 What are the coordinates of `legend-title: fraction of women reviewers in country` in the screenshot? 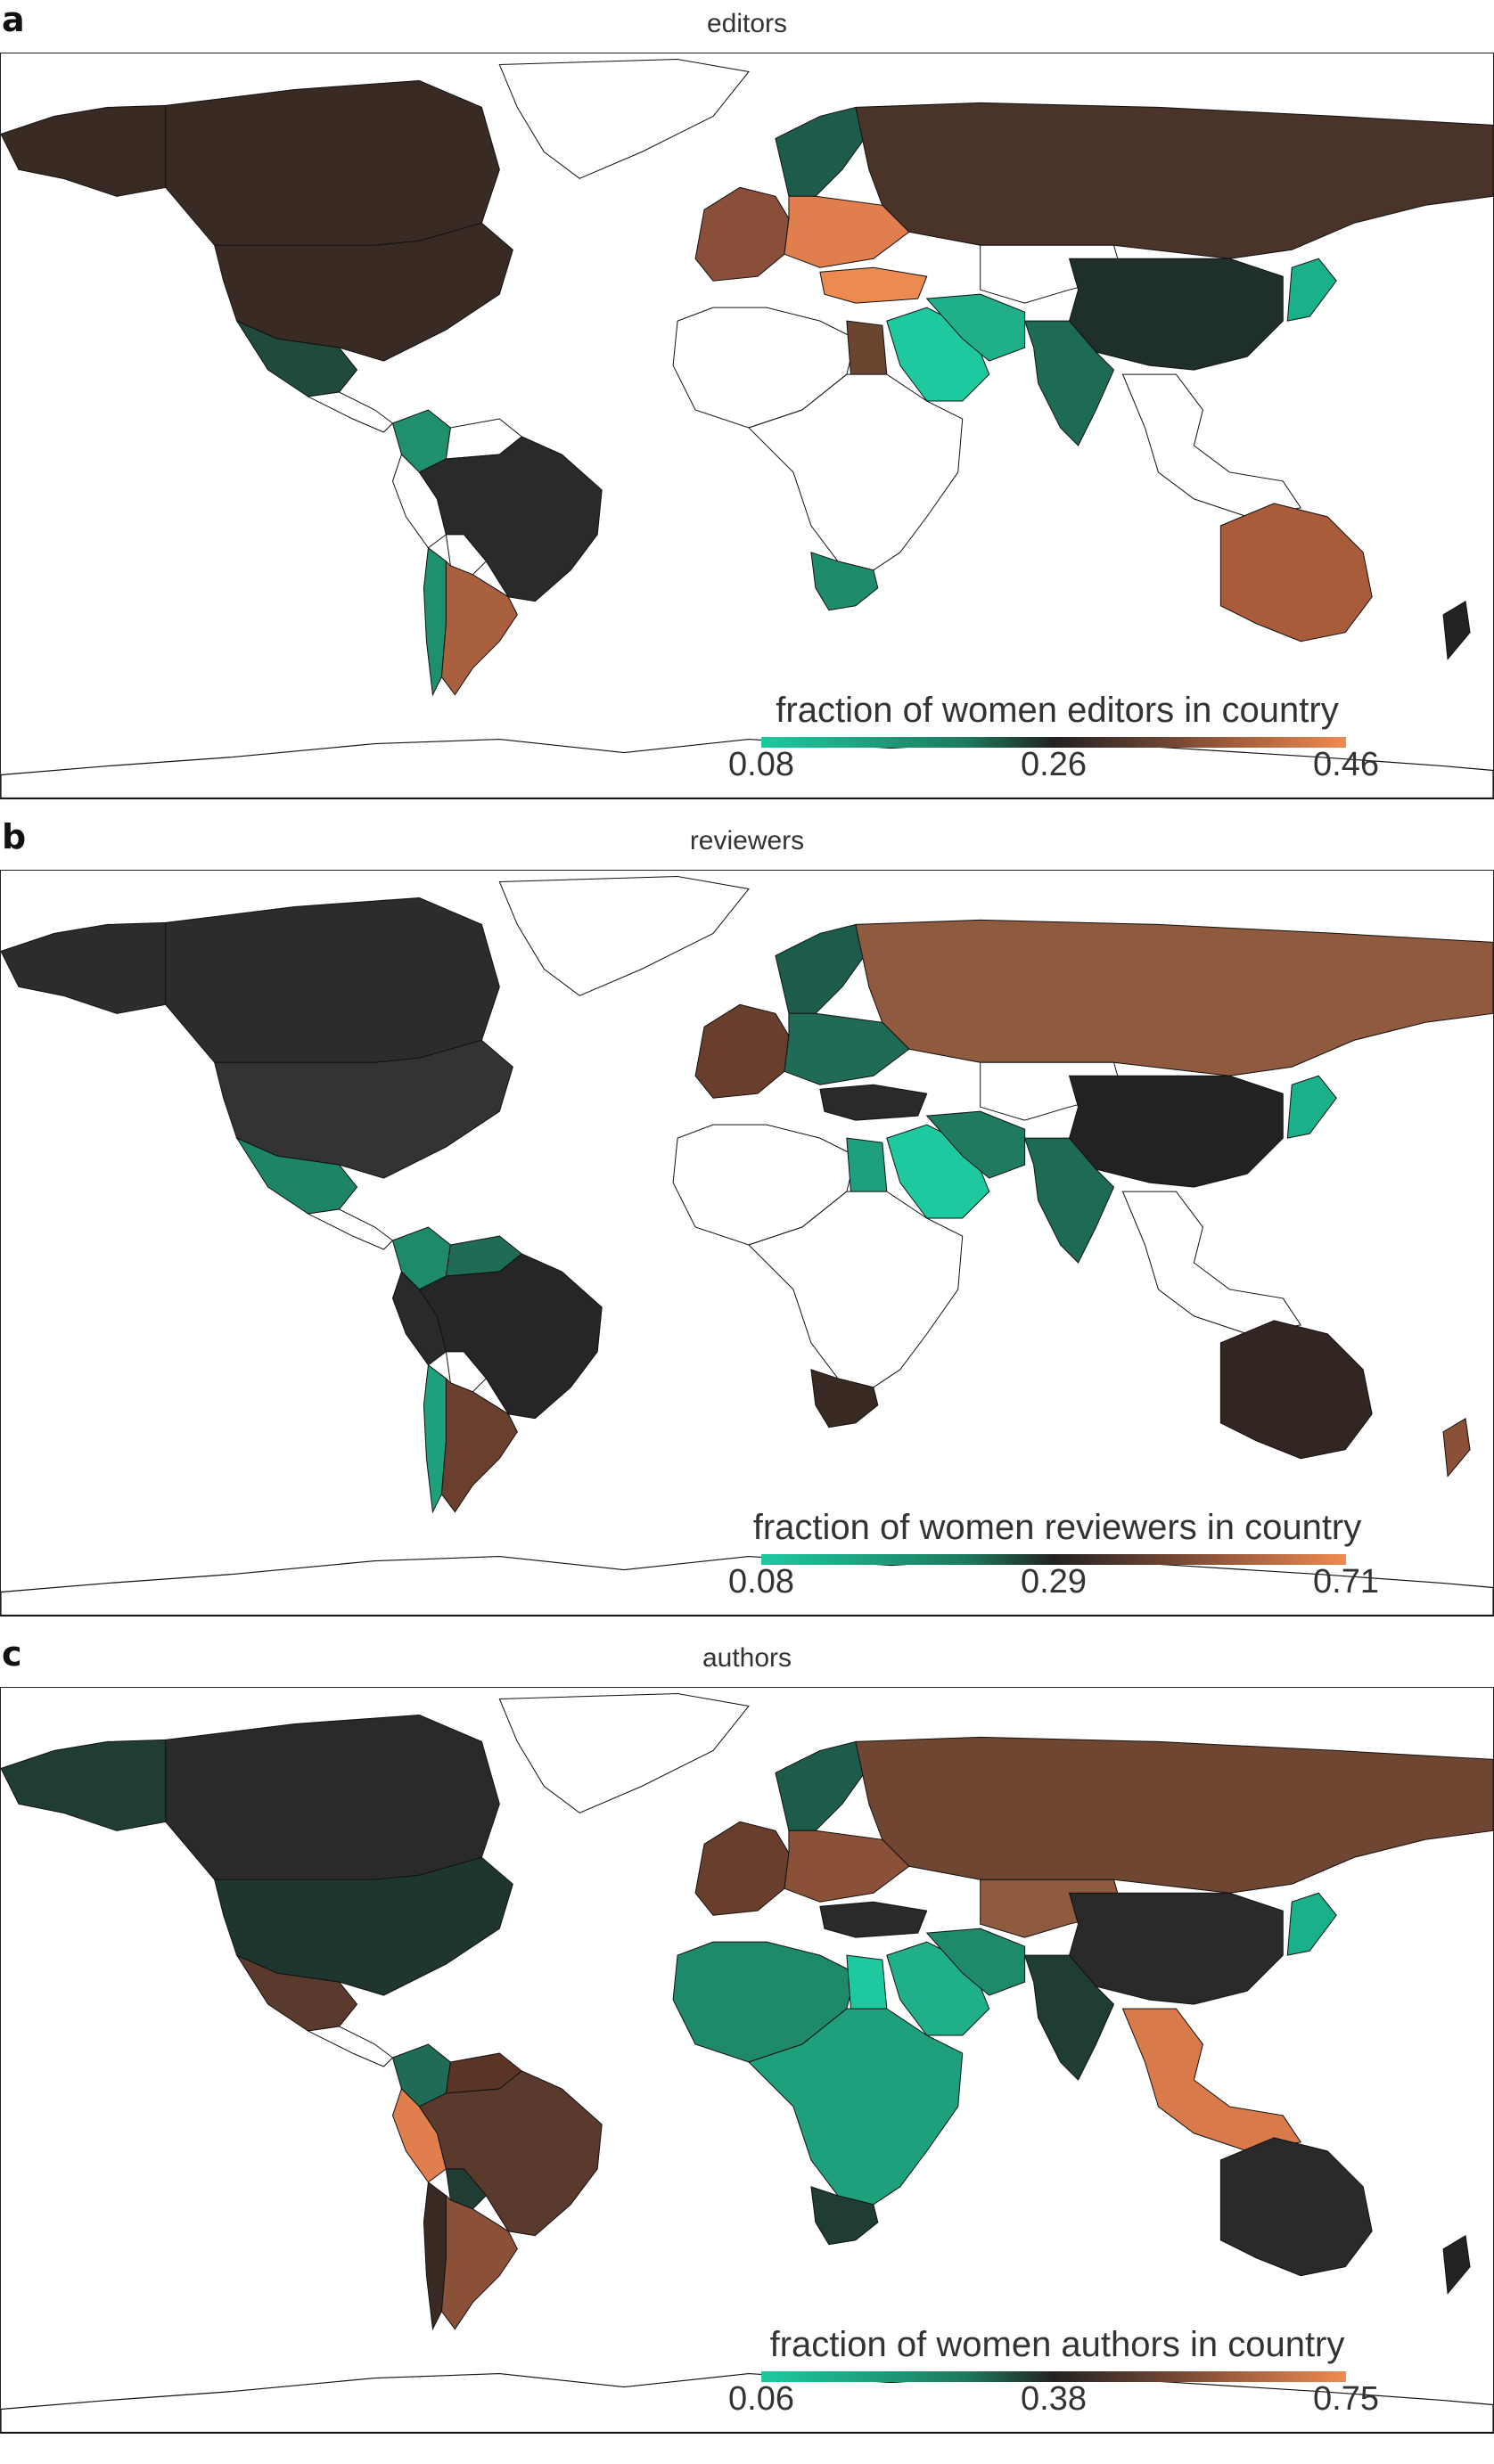 It's located at (1057, 1527).